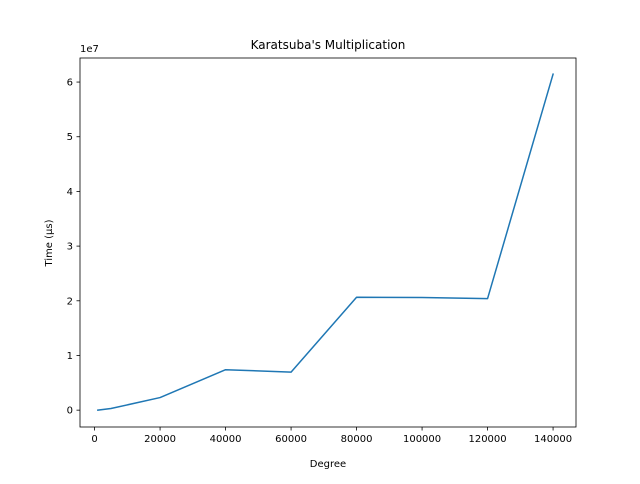 This screenshot has height=484, width=640. Describe the element at coordinates (328, 464) in the screenshot. I see `x-axis-label: Degree` at that location.